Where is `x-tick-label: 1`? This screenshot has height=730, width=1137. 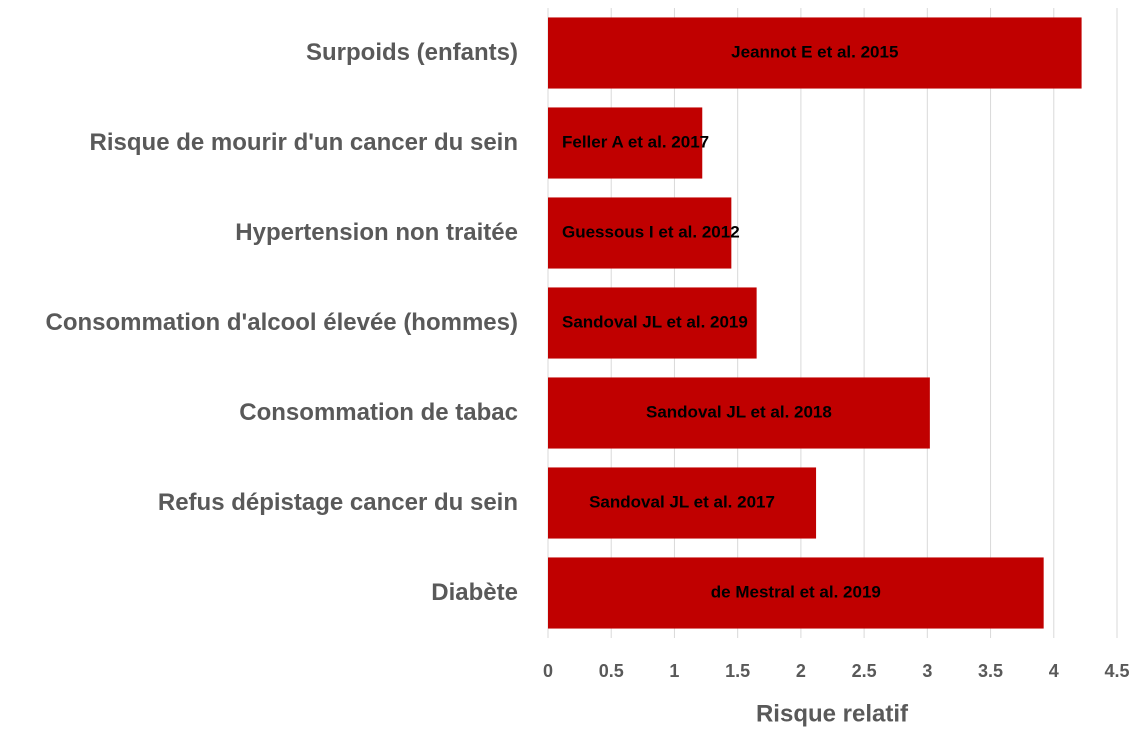 x-tick-label: 1 is located at coordinates (674, 671).